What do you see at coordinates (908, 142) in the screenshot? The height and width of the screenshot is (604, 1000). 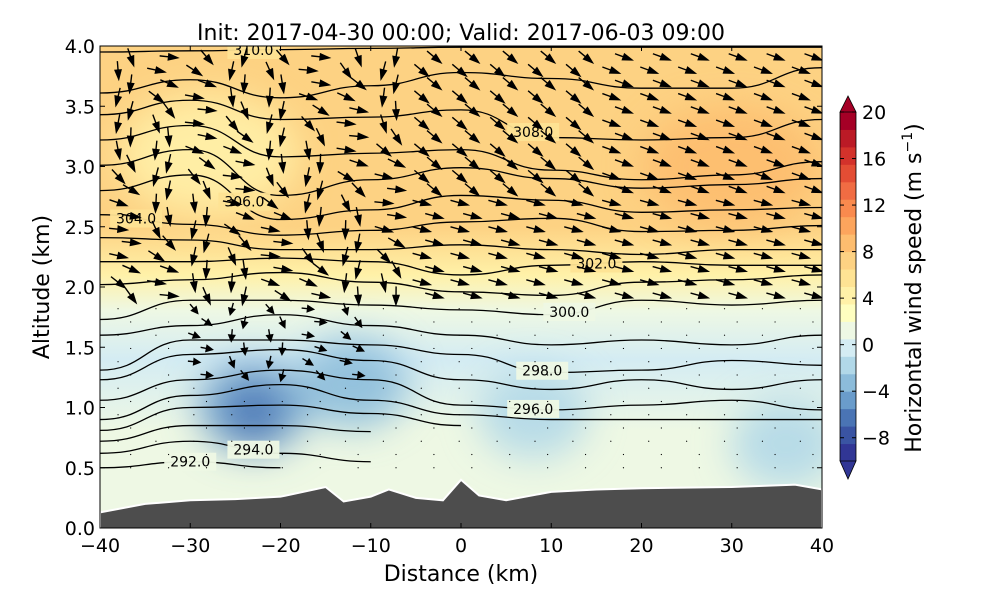 I see `colorbar-label-exponent: −1` at bounding box center [908, 142].